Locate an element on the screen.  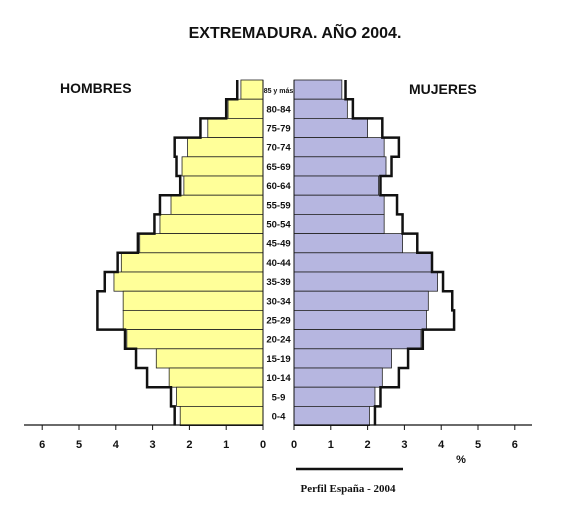
x-tick-label-left: 3 is located at coordinates (153, 445).